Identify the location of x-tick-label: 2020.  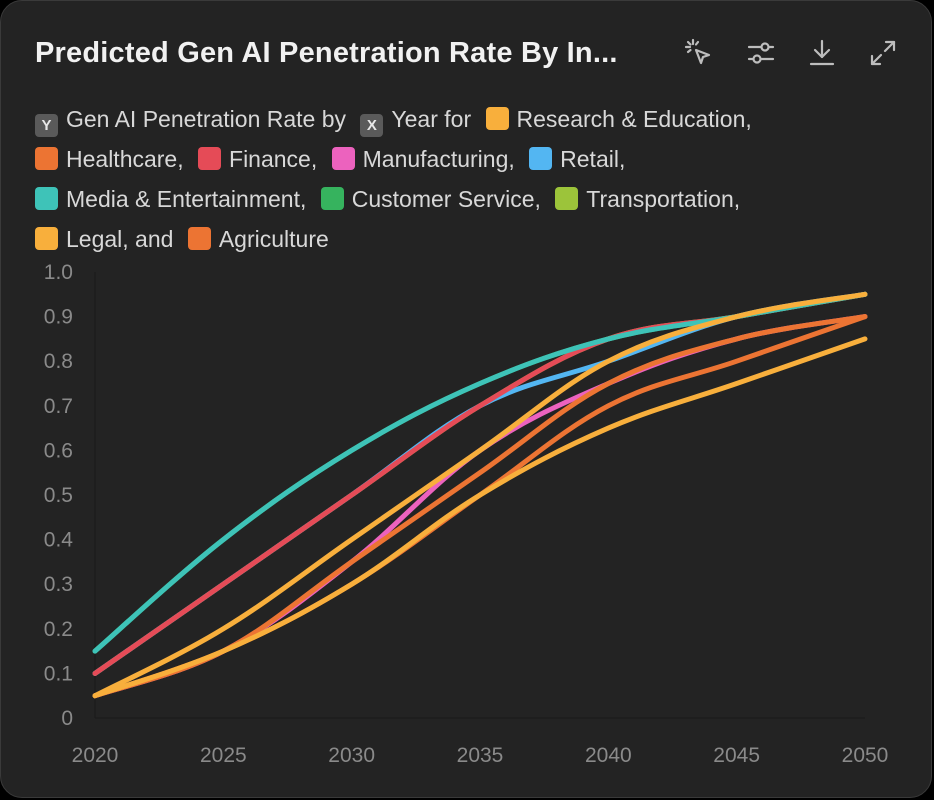
(95, 755).